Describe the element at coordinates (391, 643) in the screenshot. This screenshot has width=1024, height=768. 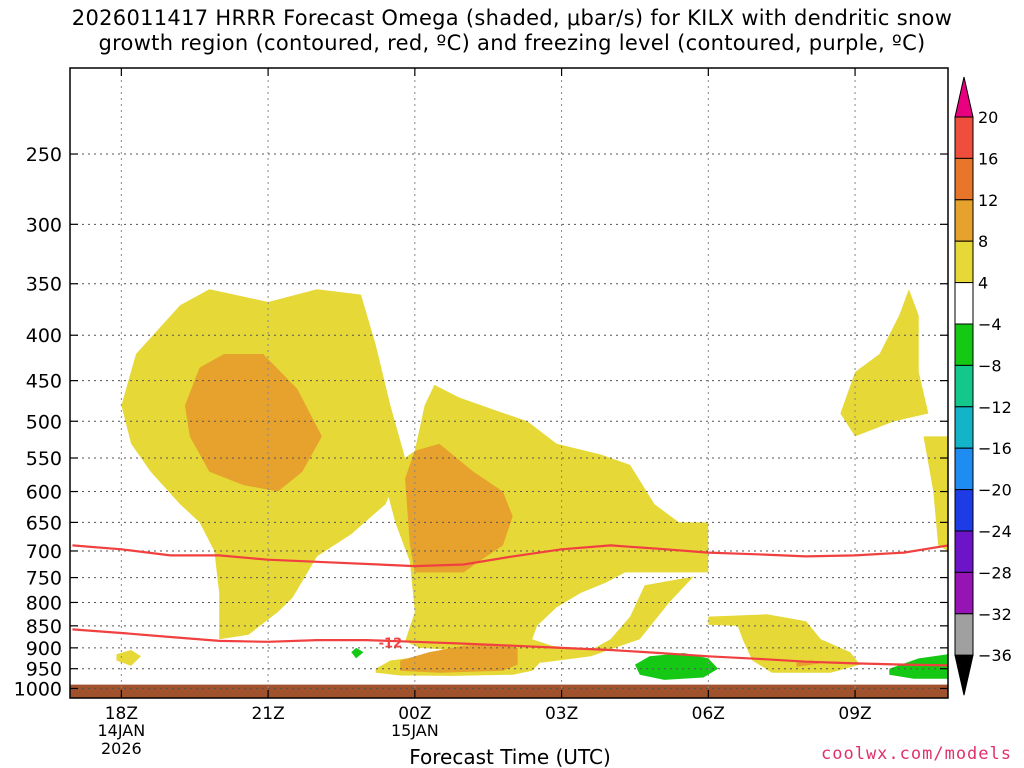
I see `contour-label: -12` at that location.